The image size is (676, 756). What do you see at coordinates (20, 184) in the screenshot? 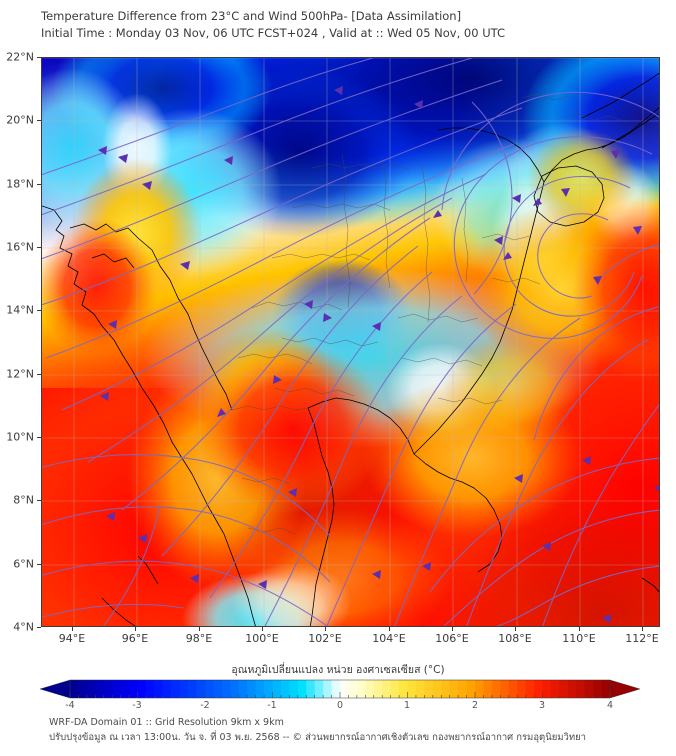
I see `ytick-label: 18°N` at bounding box center [20, 184].